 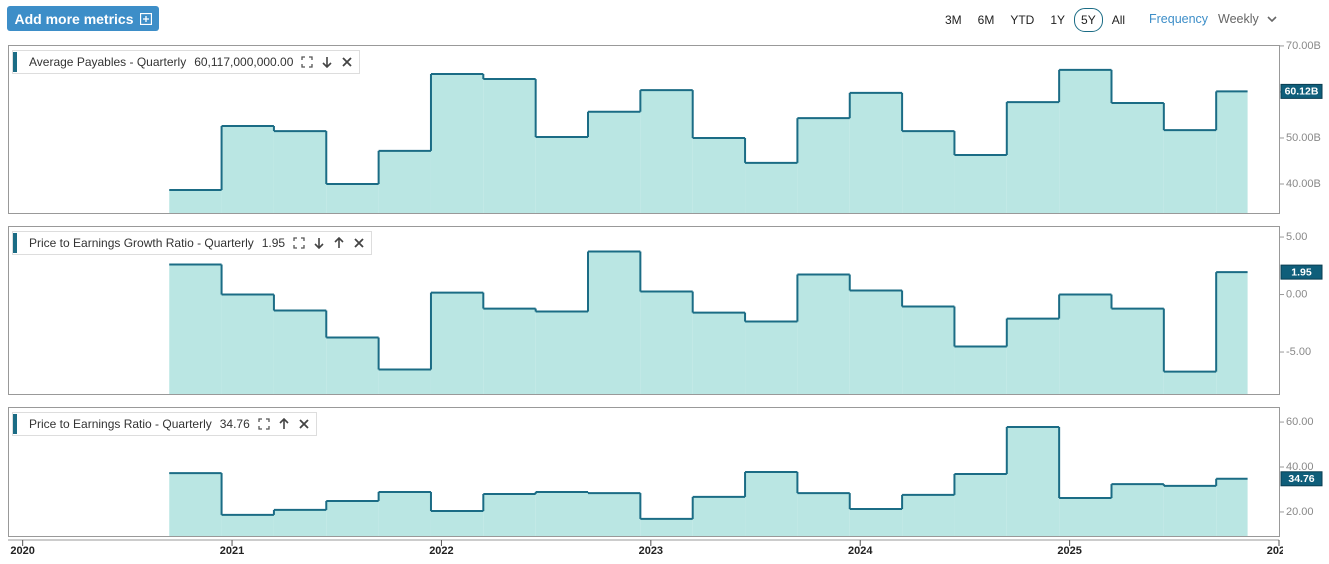 I want to click on add-metrics-label: Add more metrics, so click(x=74, y=18).